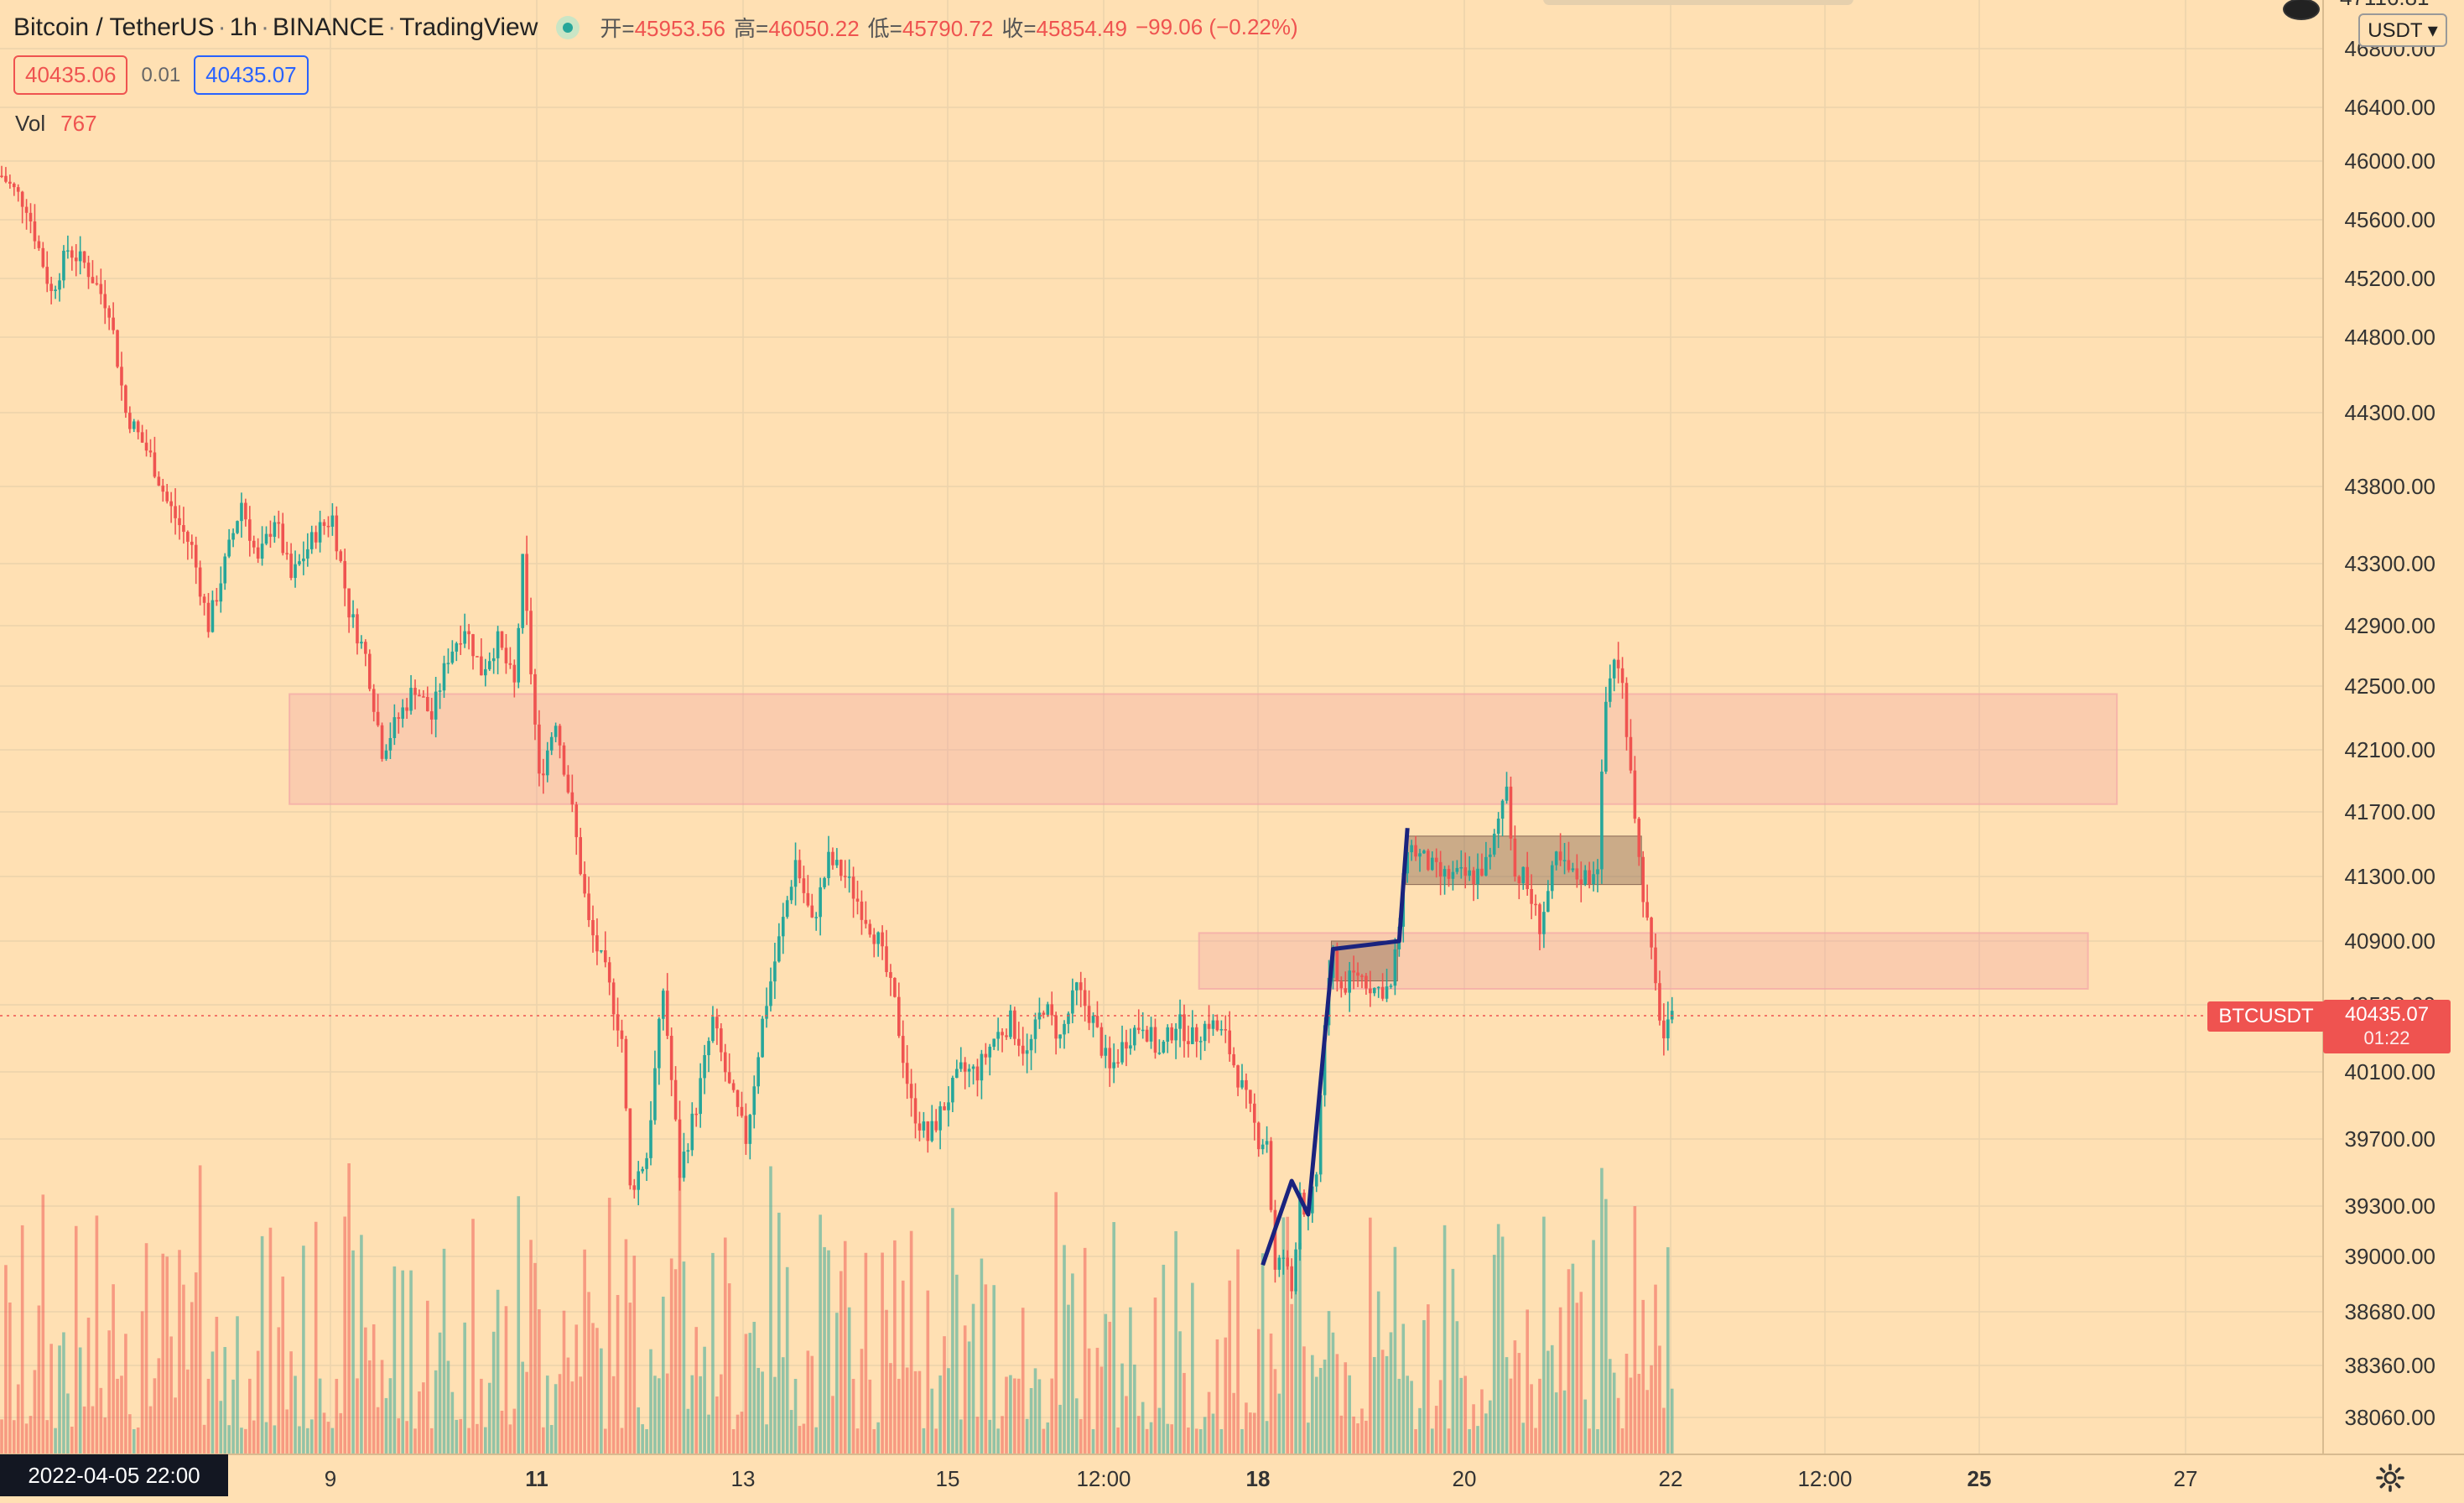  Describe the element at coordinates (2393, 751) in the screenshot. I see `price-axis-panel` at that location.